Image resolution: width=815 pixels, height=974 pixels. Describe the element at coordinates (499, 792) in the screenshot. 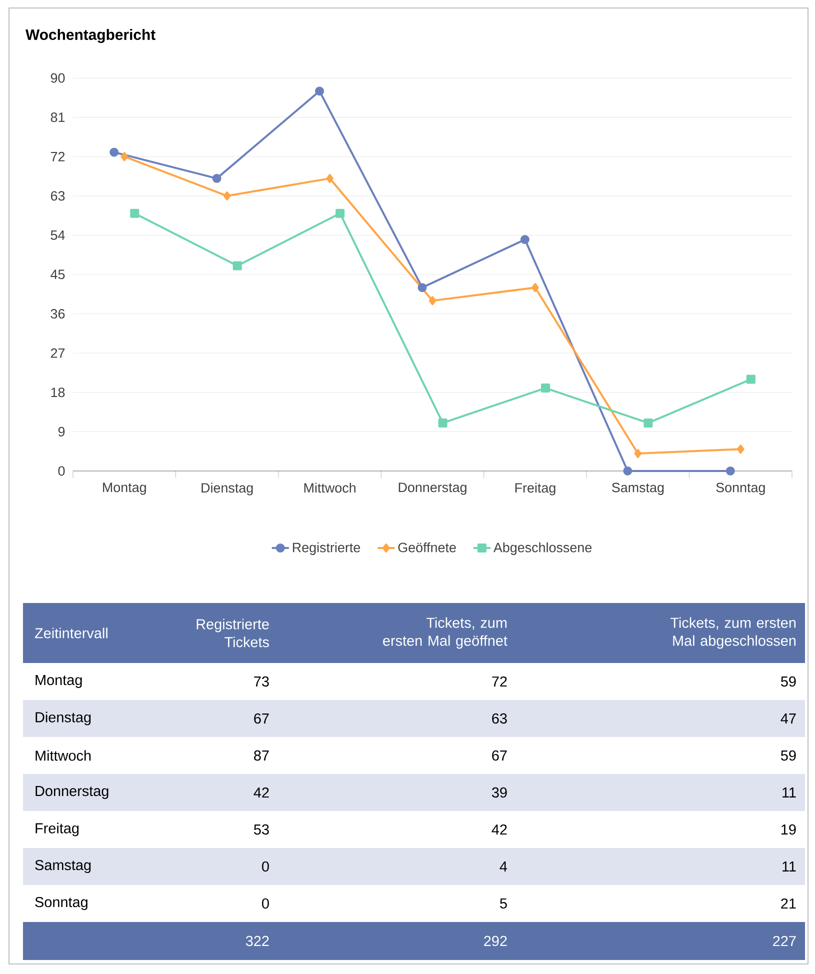

I see `text: 39` at that location.